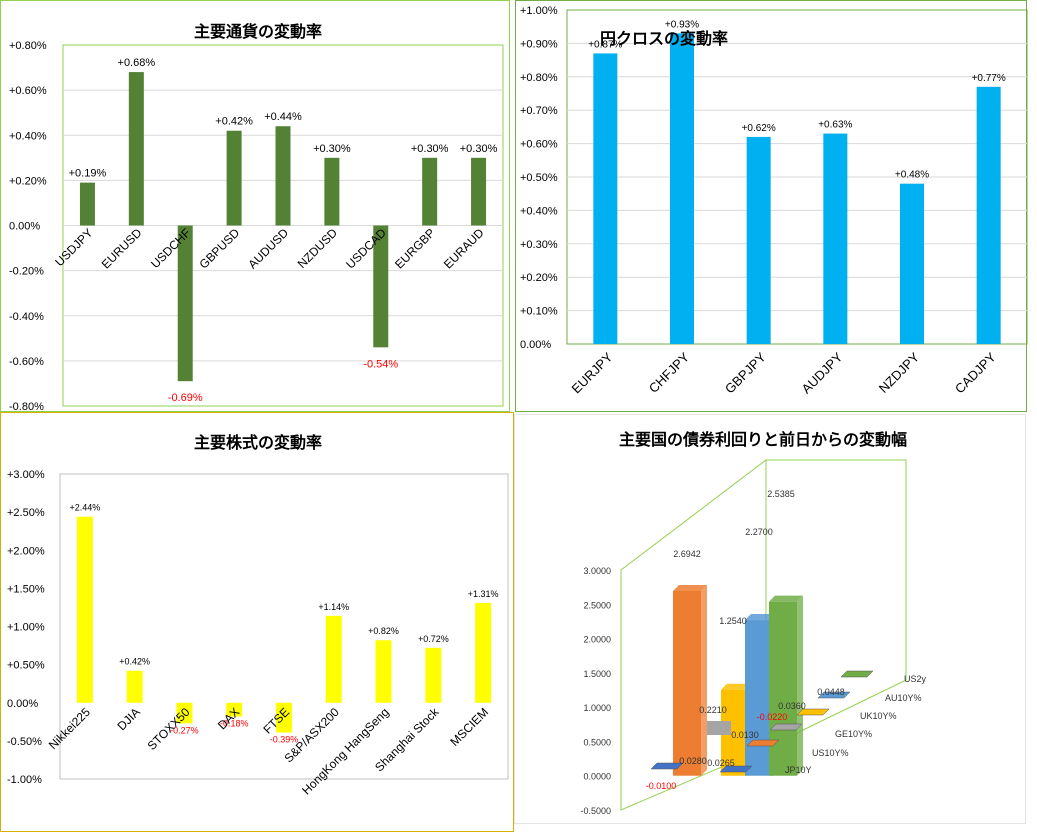 Image resolution: width=1037 pixels, height=833 pixels. I want to click on category-label: US2y, so click(915, 679).